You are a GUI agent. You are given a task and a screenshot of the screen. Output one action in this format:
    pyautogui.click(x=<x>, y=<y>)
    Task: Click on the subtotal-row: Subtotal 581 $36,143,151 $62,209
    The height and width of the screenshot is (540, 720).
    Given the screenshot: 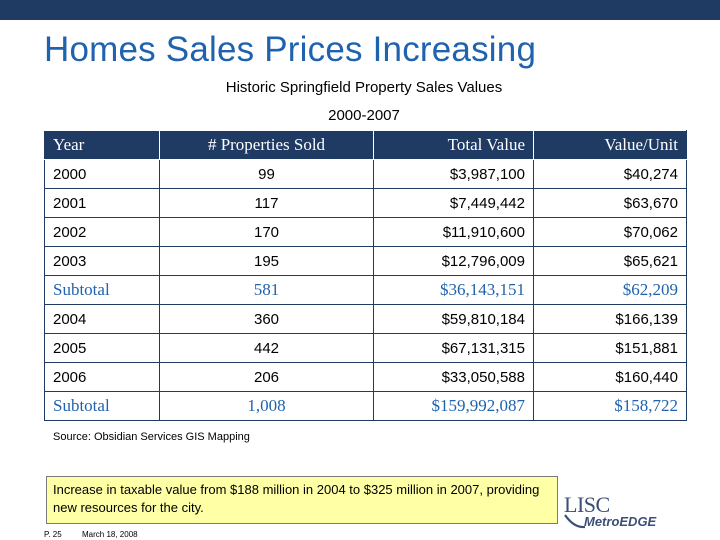 What is the action you would take?
    pyautogui.click(x=365, y=290)
    